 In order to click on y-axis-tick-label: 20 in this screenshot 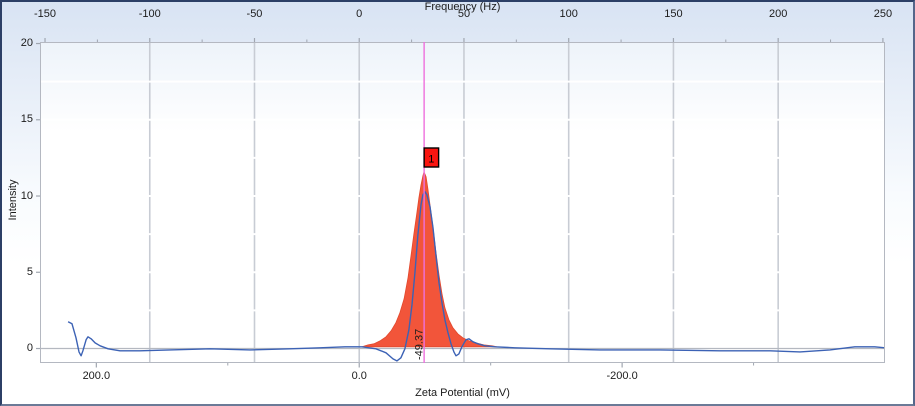, I will do `click(26, 43)`.